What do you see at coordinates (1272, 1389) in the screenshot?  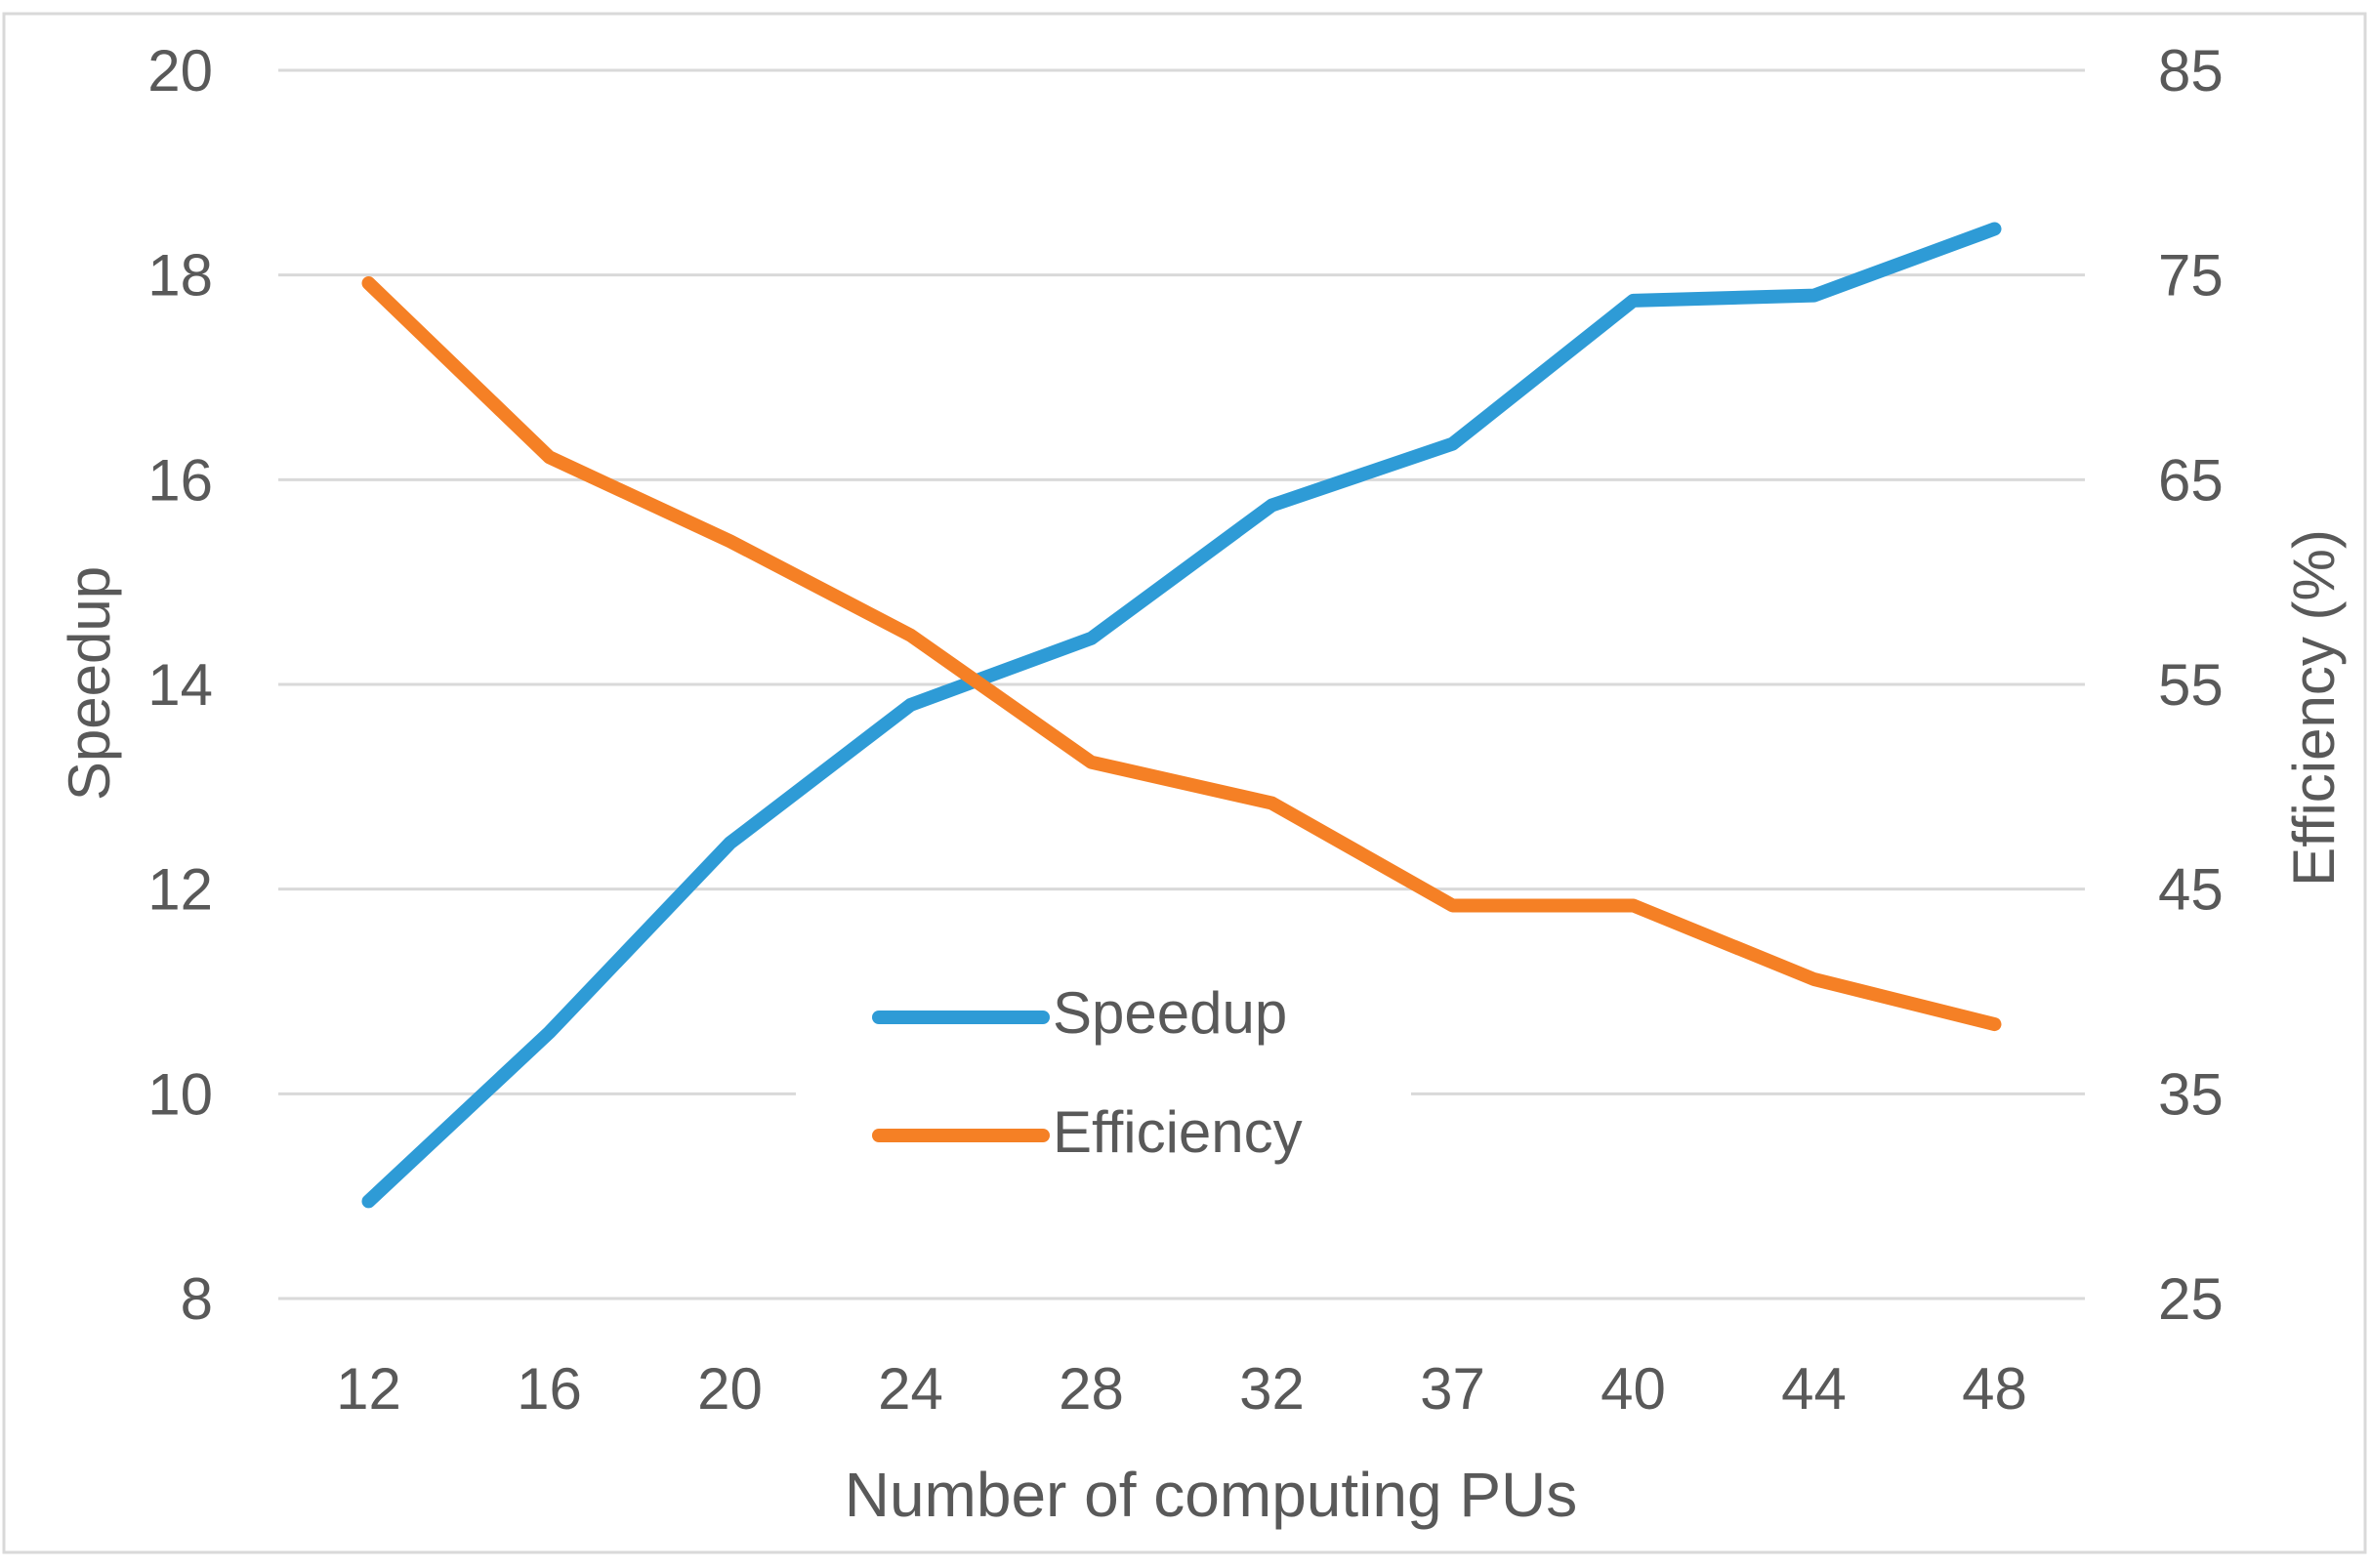 I see `x-tick-label: 32` at bounding box center [1272, 1389].